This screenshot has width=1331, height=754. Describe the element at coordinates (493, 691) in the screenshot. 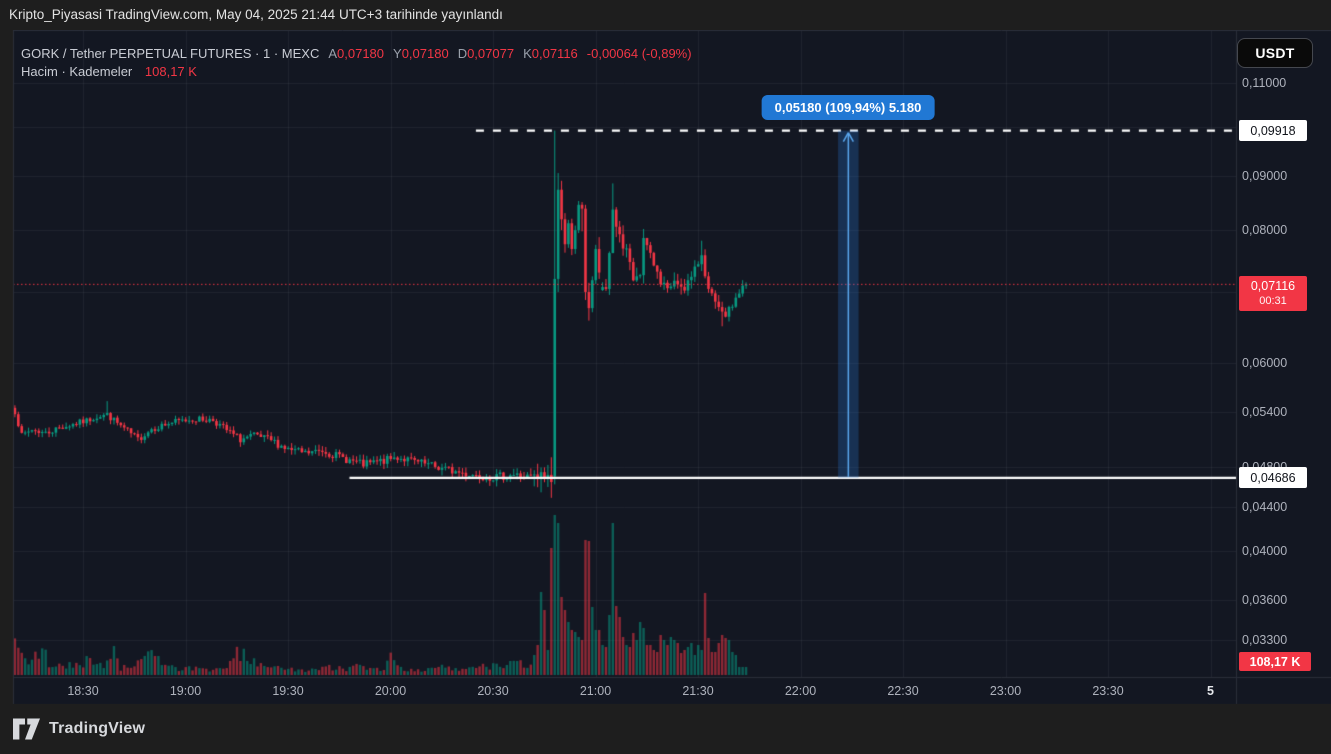

I see `time-tick-label: 20:30` at that location.